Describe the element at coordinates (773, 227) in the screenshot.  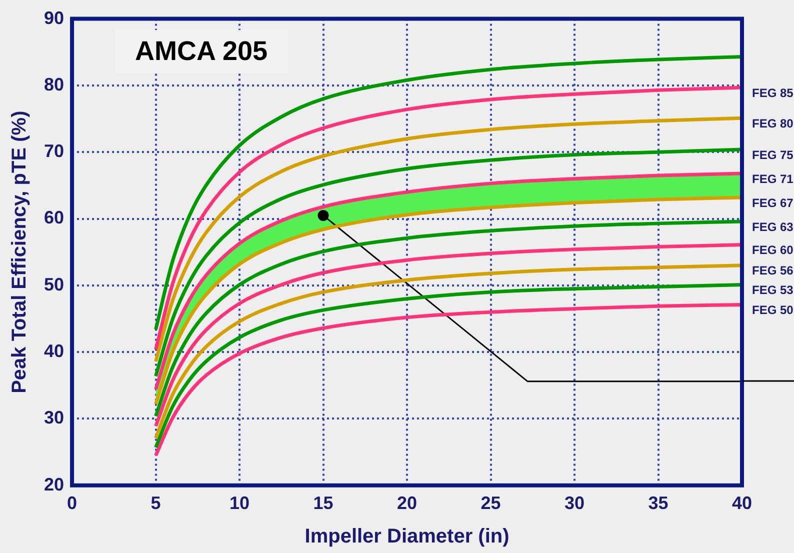
I see `series-label: FEG 63` at that location.